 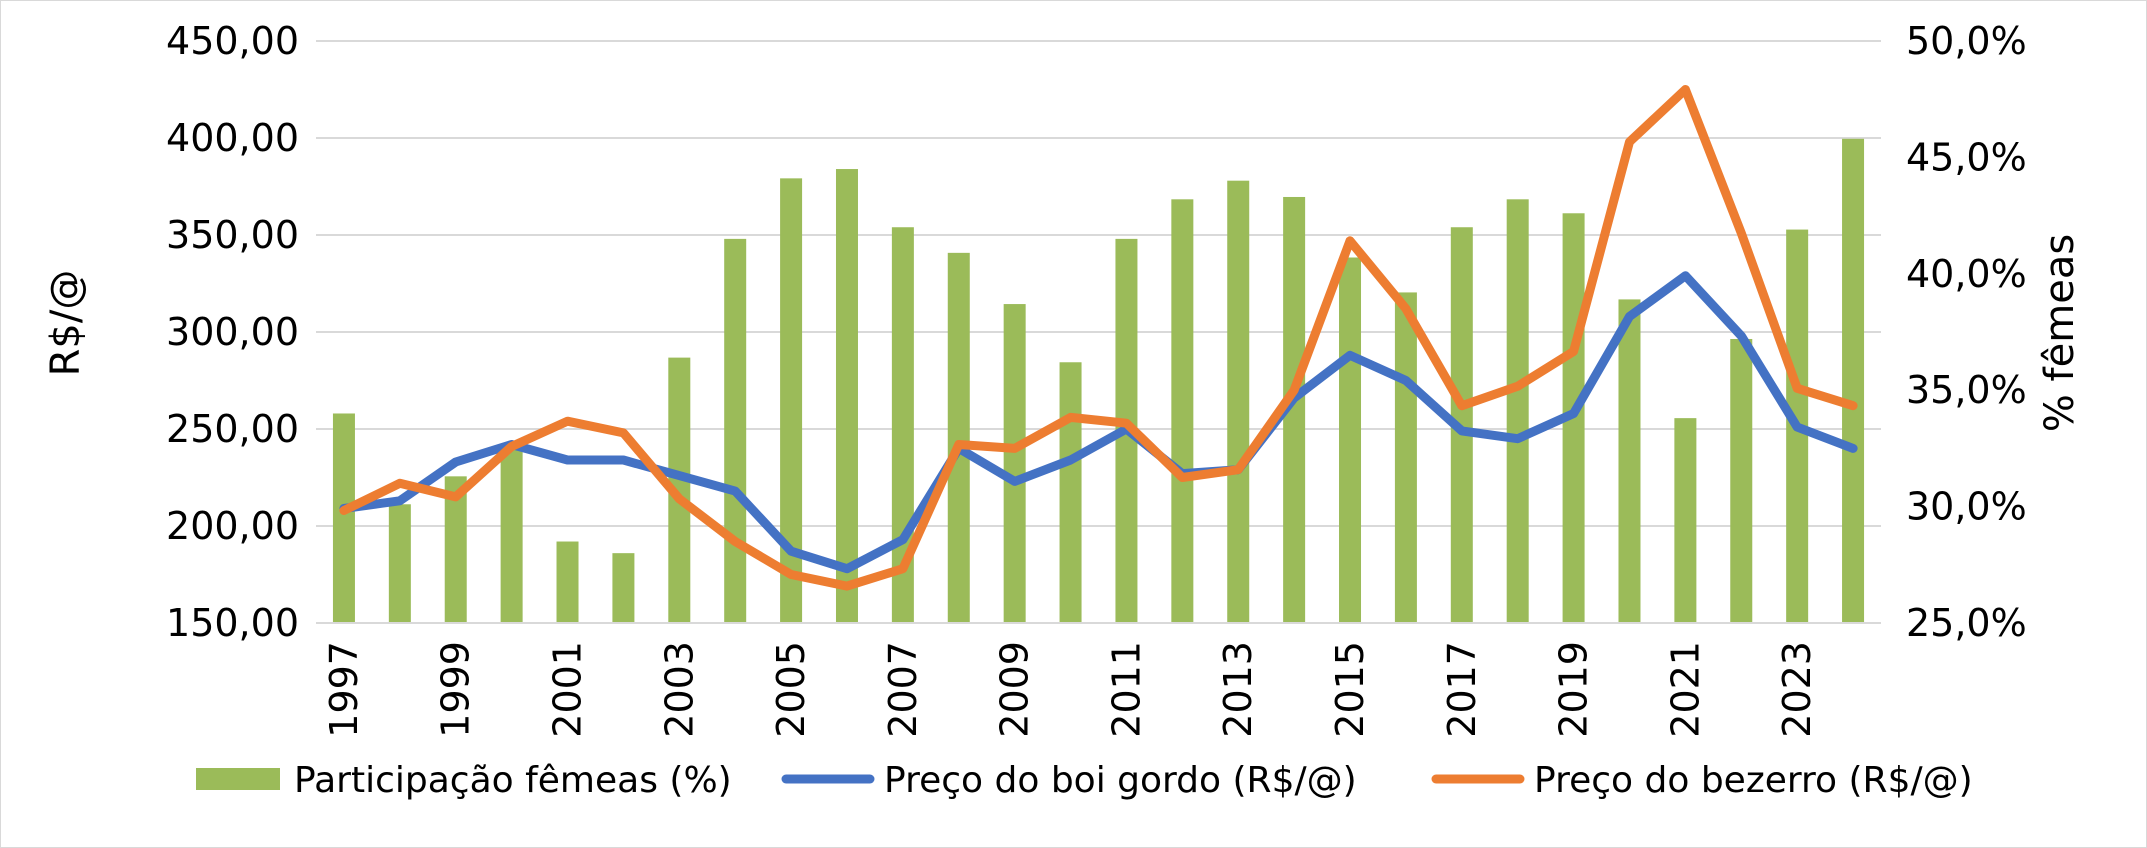 What do you see at coordinates (456, 689) in the screenshot?
I see `x-tick-label: 1999` at bounding box center [456, 689].